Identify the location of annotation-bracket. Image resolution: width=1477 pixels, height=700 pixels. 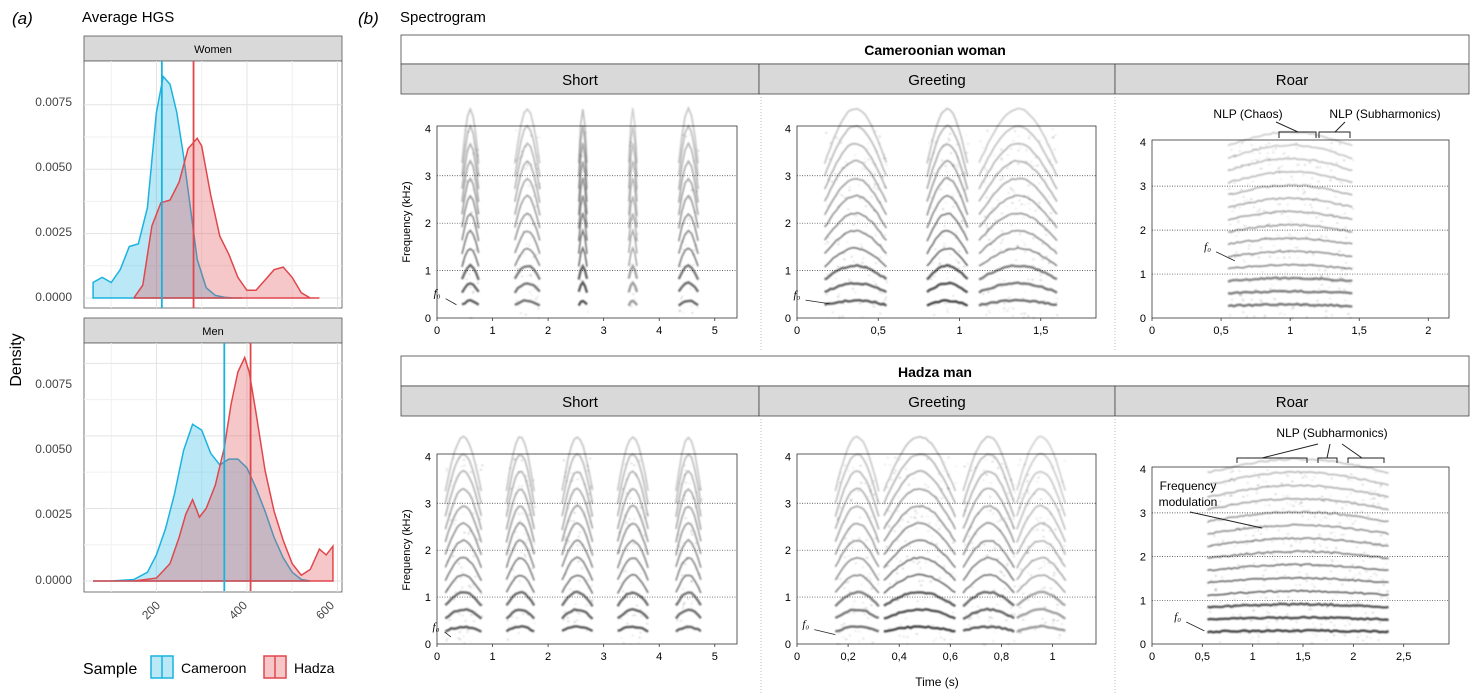
(1366, 460).